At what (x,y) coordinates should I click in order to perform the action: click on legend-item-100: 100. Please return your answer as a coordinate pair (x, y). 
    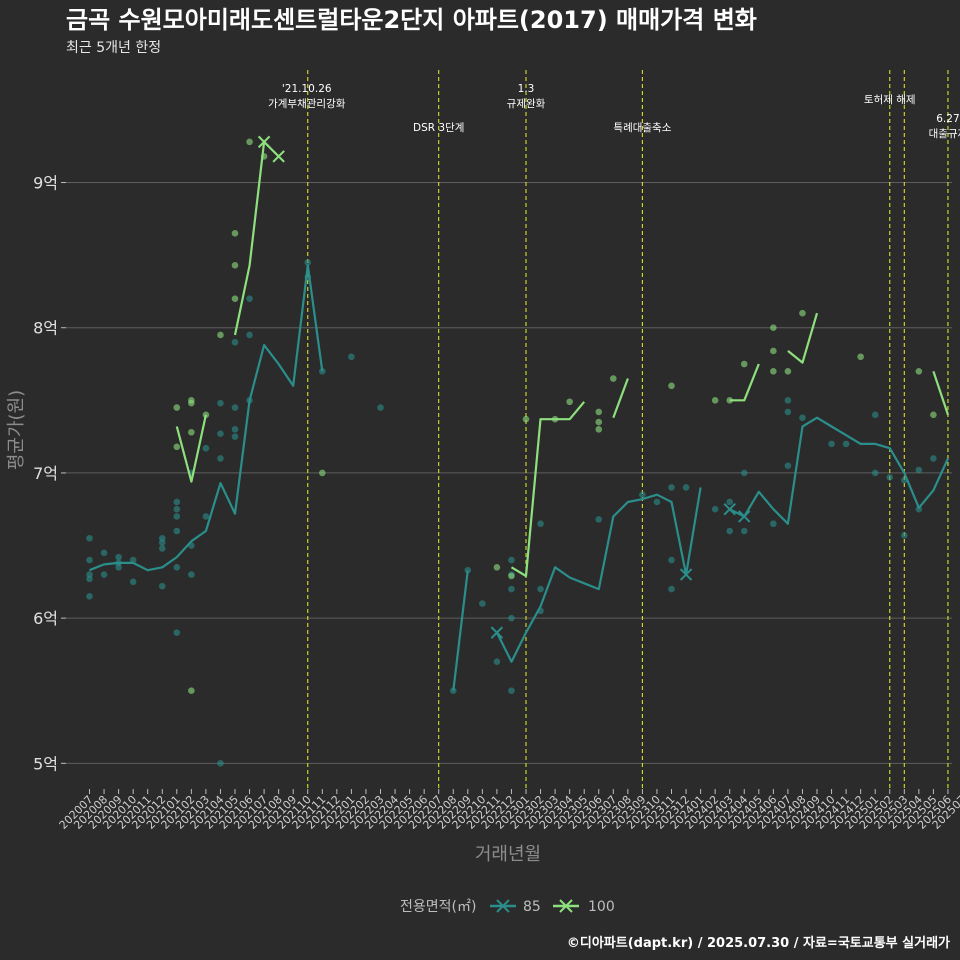
    Looking at the image, I should click on (584, 907).